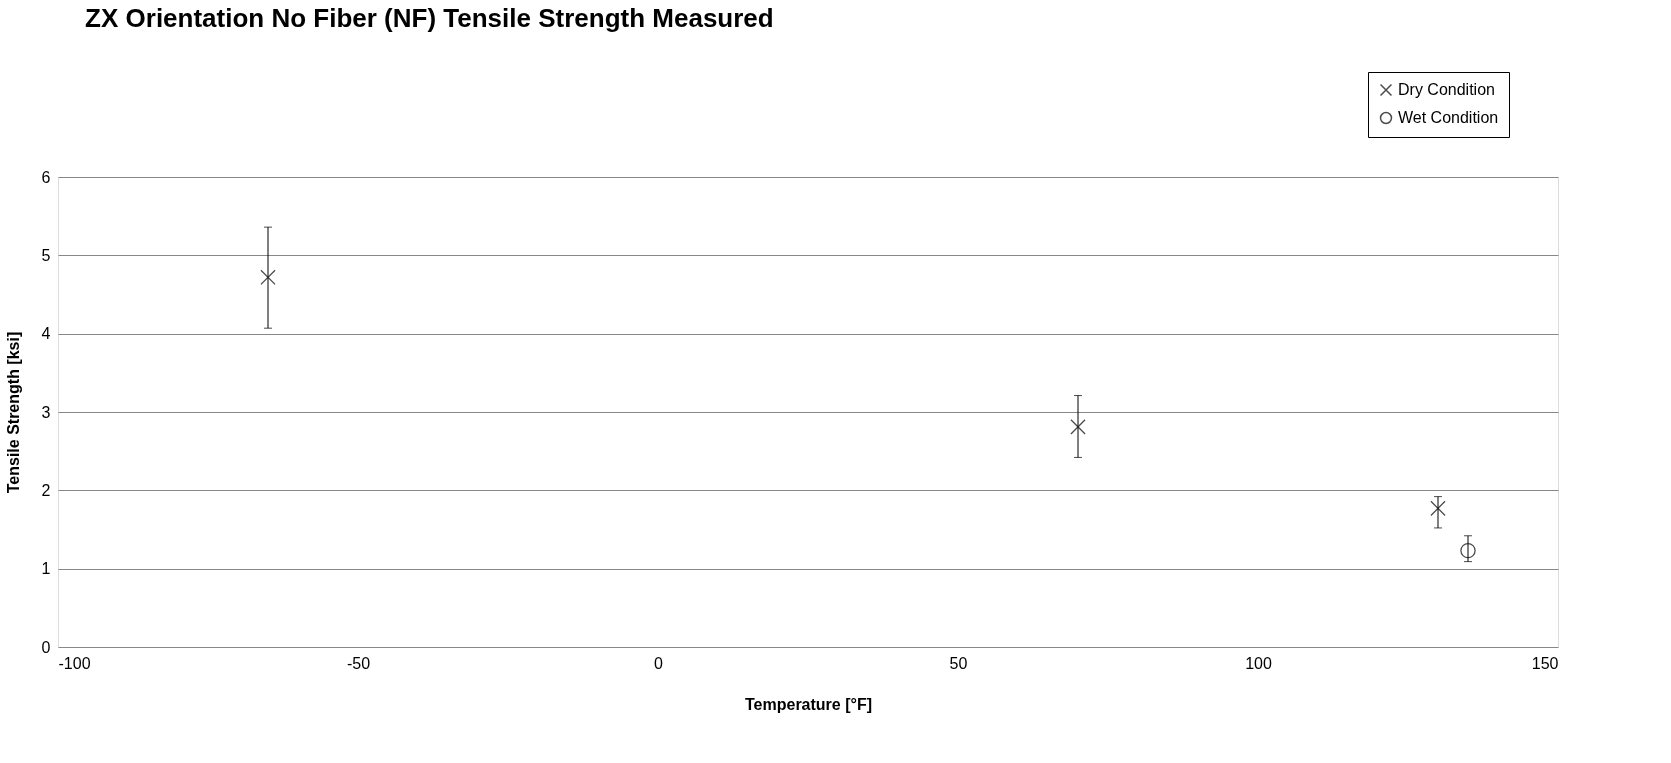 Image resolution: width=1671 pixels, height=763 pixels. What do you see at coordinates (1448, 117) in the screenshot?
I see `legend-label: Wet Condition` at bounding box center [1448, 117].